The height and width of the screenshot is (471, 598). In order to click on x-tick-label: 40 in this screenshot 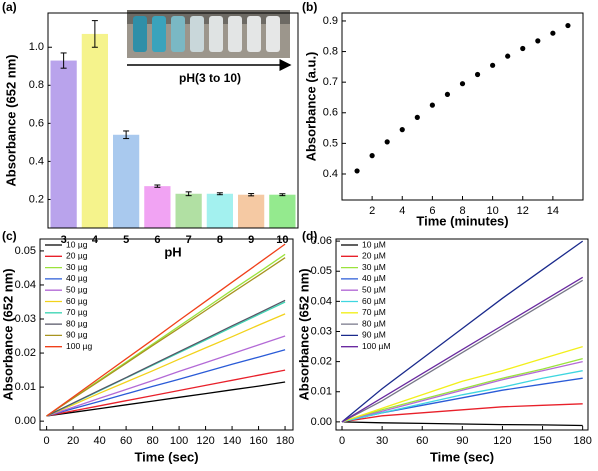, I will do `click(99, 441)`.